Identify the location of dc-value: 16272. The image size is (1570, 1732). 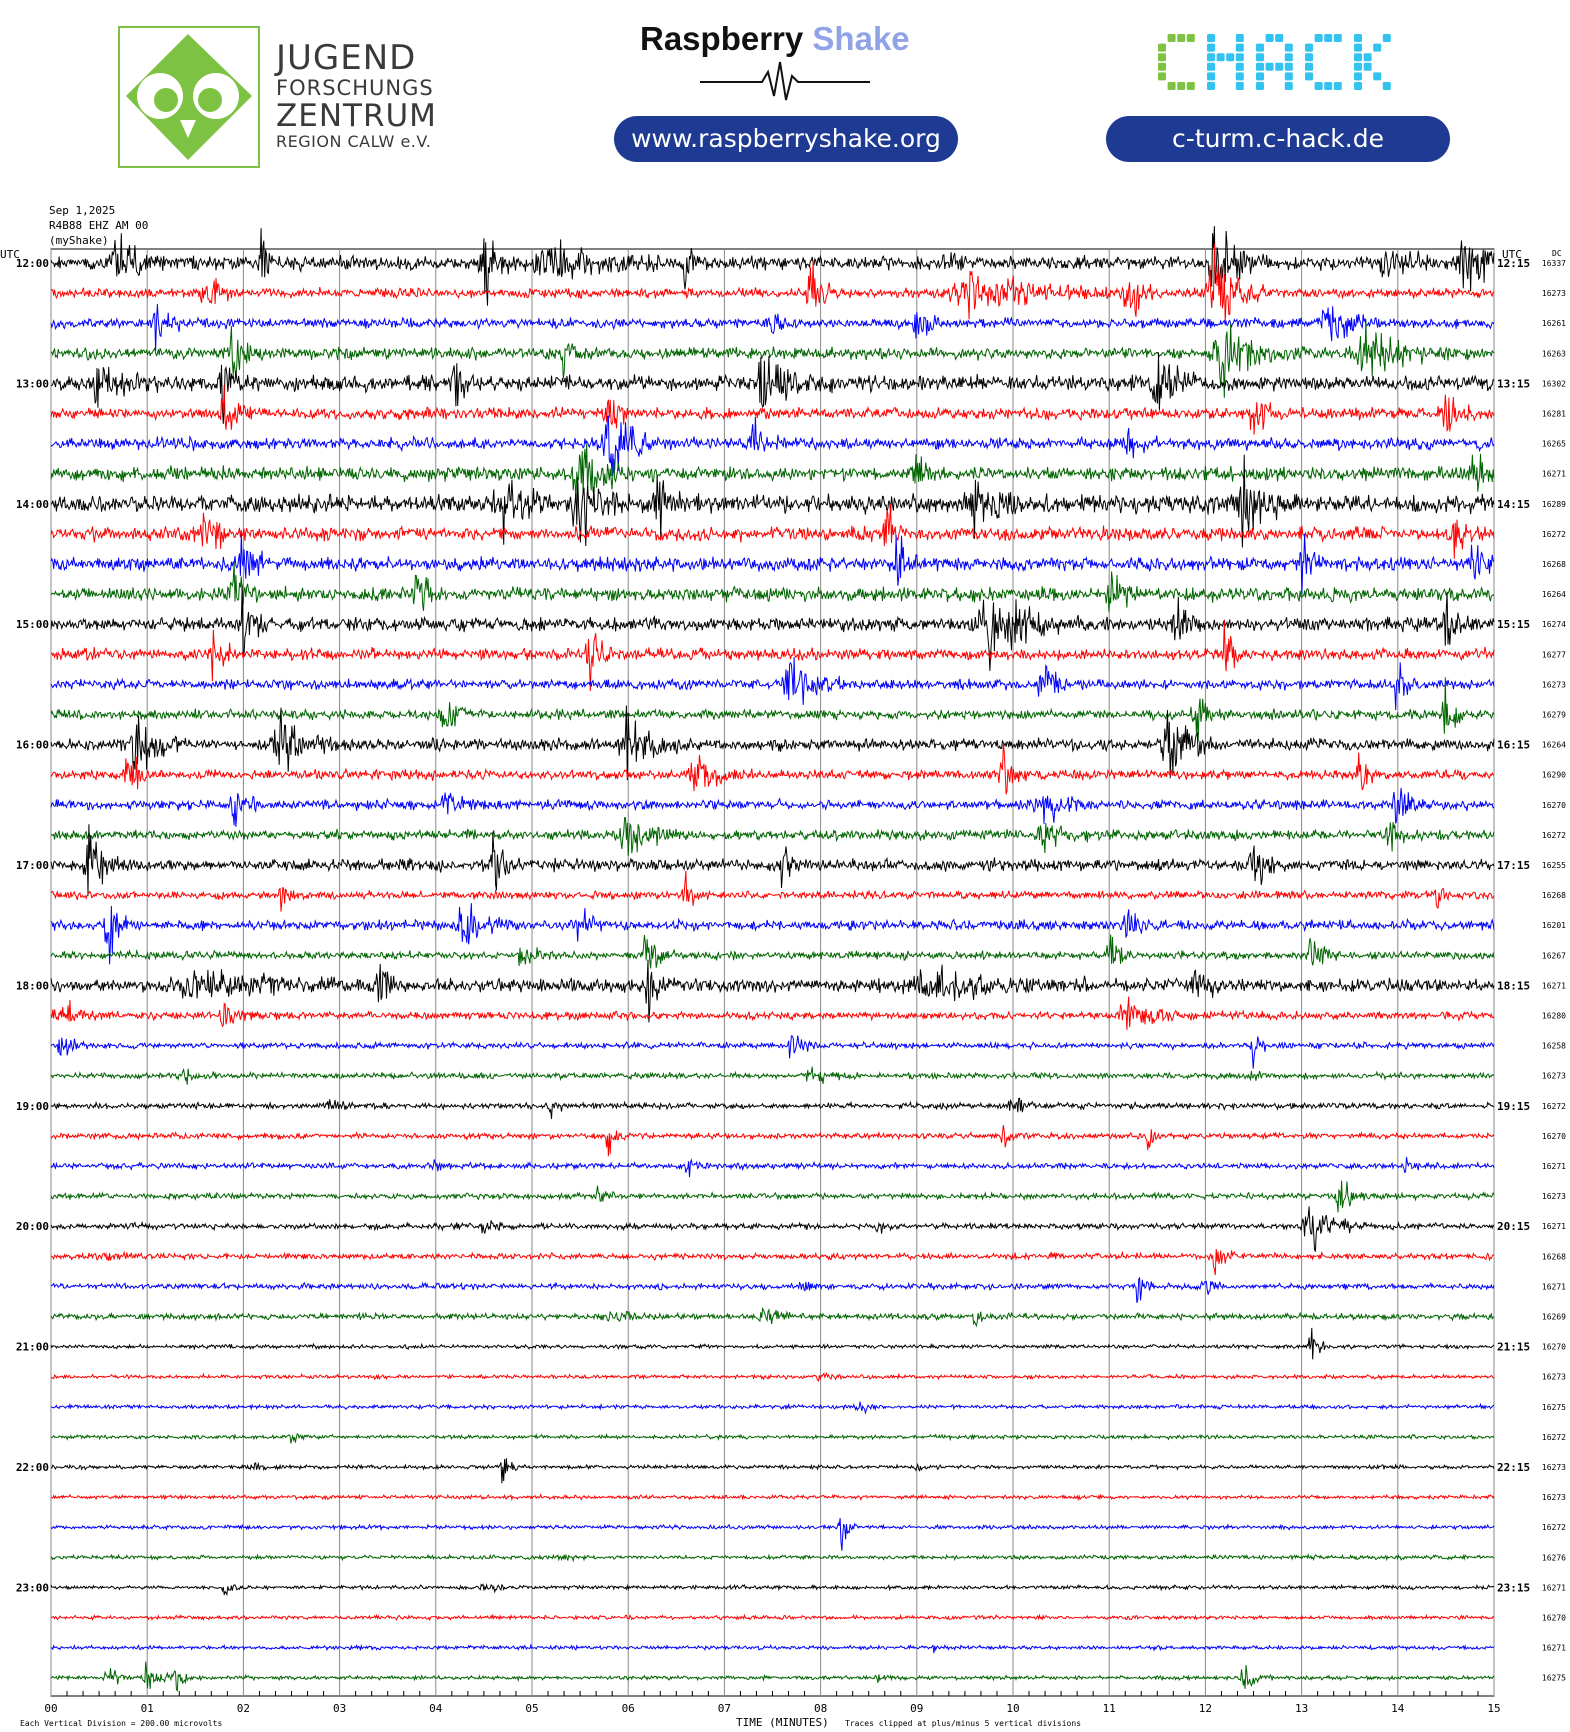
(1554, 1527).